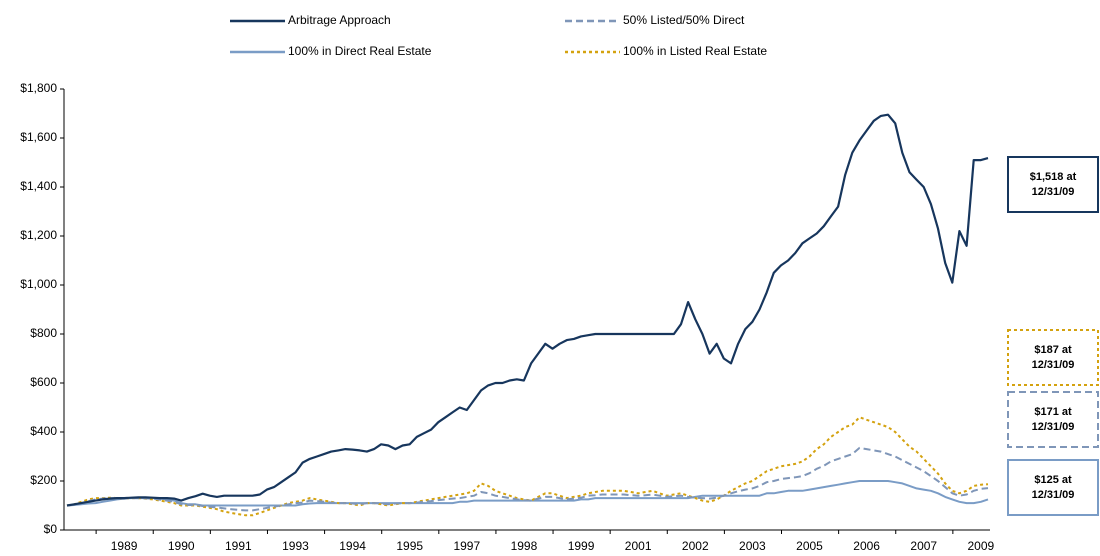 Image resolution: width=1100 pixels, height=556 pixels. What do you see at coordinates (181, 546) in the screenshot?
I see `x-tick-label: 1990` at bounding box center [181, 546].